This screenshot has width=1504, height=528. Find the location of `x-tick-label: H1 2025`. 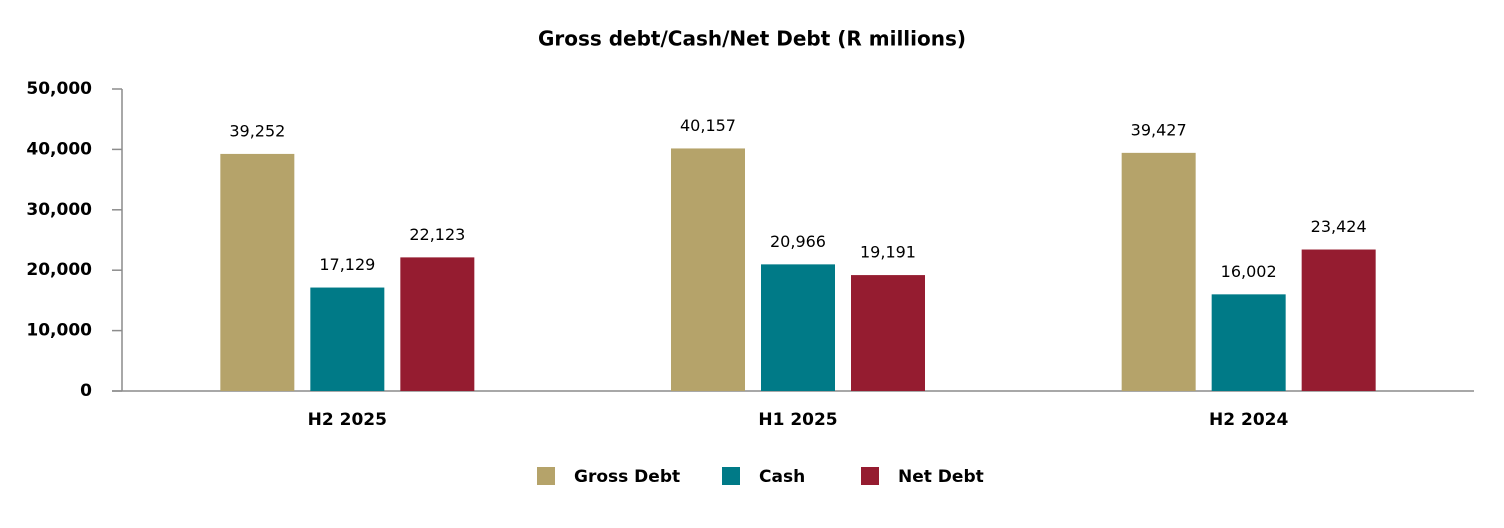

x-tick-label: H1 2025 is located at coordinates (797, 420).